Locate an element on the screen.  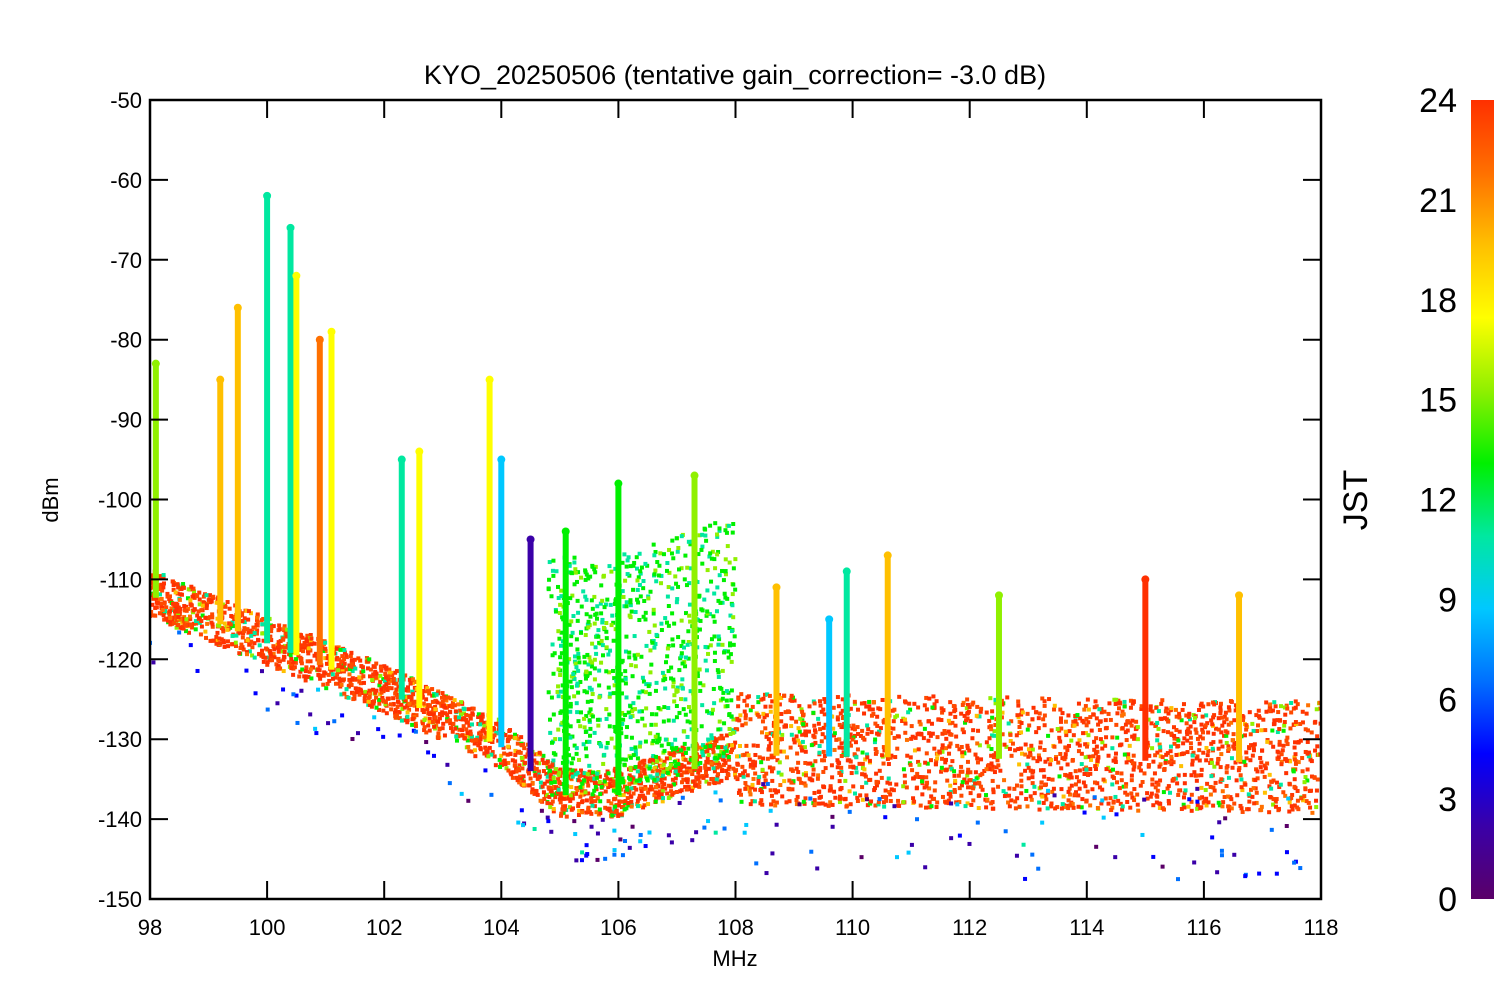
peak-point is located at coordinates (331, 331).